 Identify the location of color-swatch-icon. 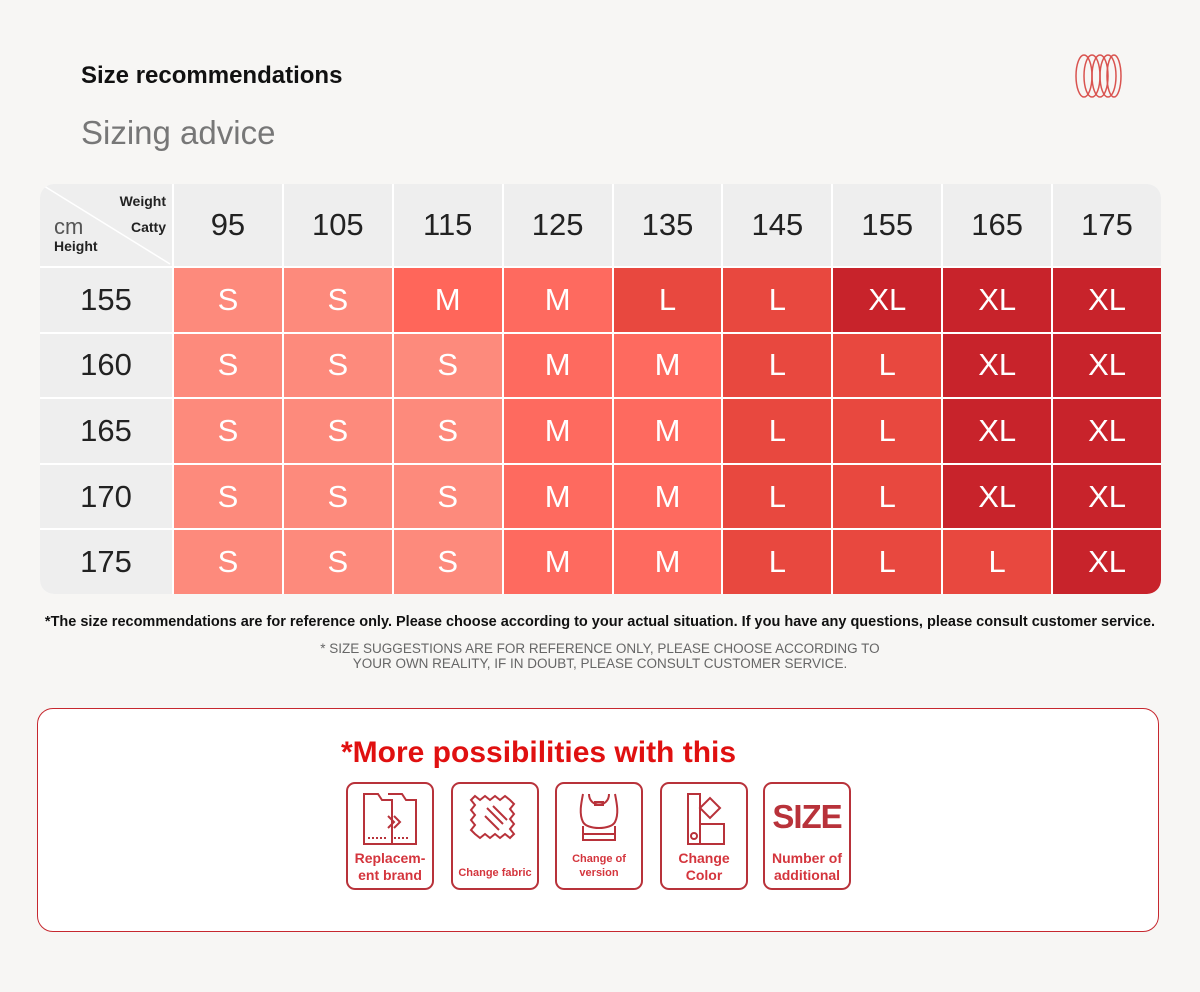
(706, 819).